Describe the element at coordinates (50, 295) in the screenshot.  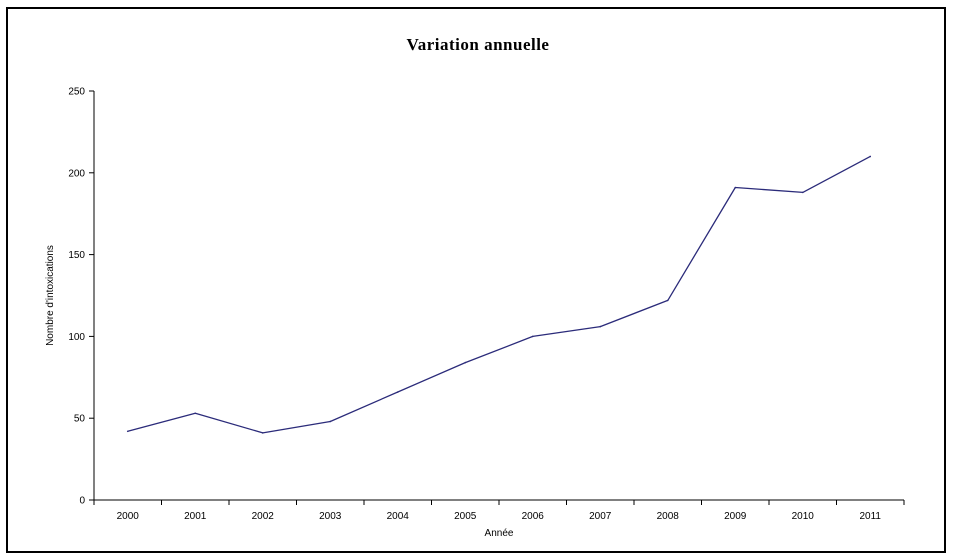
I see `y-axis-title: Nombre d'intoxications` at that location.